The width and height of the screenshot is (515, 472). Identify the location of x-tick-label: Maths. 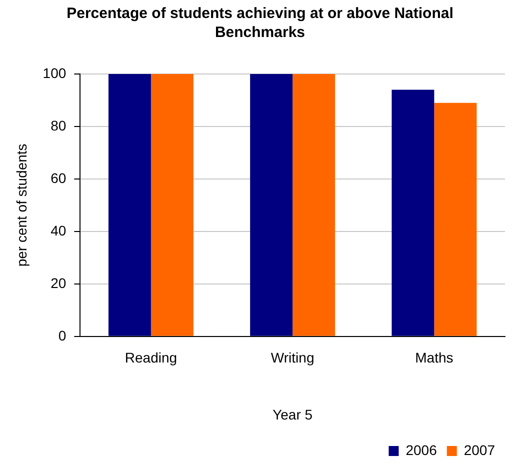
(434, 358).